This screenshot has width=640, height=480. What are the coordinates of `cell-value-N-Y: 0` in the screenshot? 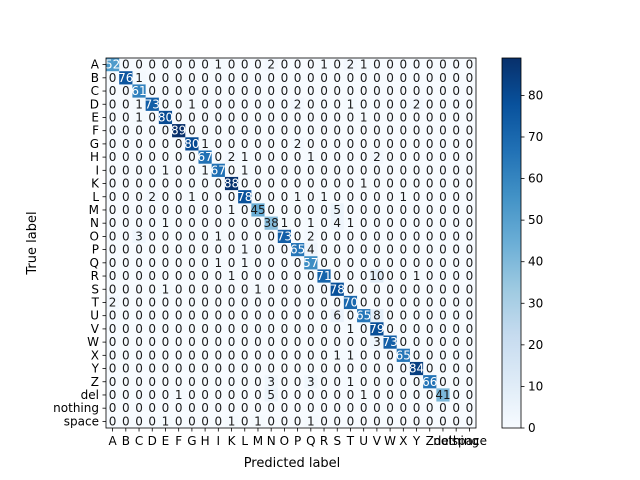 It's located at (417, 223).